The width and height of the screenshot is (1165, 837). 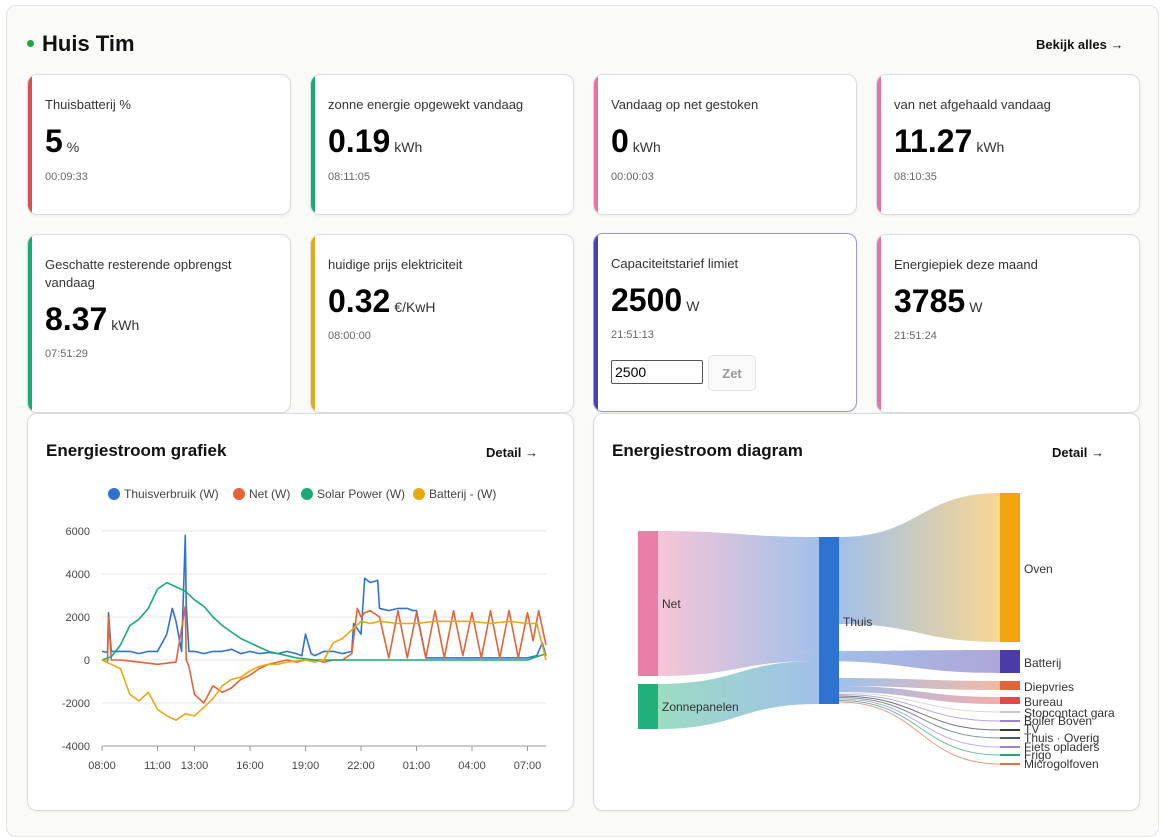 What do you see at coordinates (966, 264) in the screenshot?
I see `card-label: Energiepiek deze maand` at bounding box center [966, 264].